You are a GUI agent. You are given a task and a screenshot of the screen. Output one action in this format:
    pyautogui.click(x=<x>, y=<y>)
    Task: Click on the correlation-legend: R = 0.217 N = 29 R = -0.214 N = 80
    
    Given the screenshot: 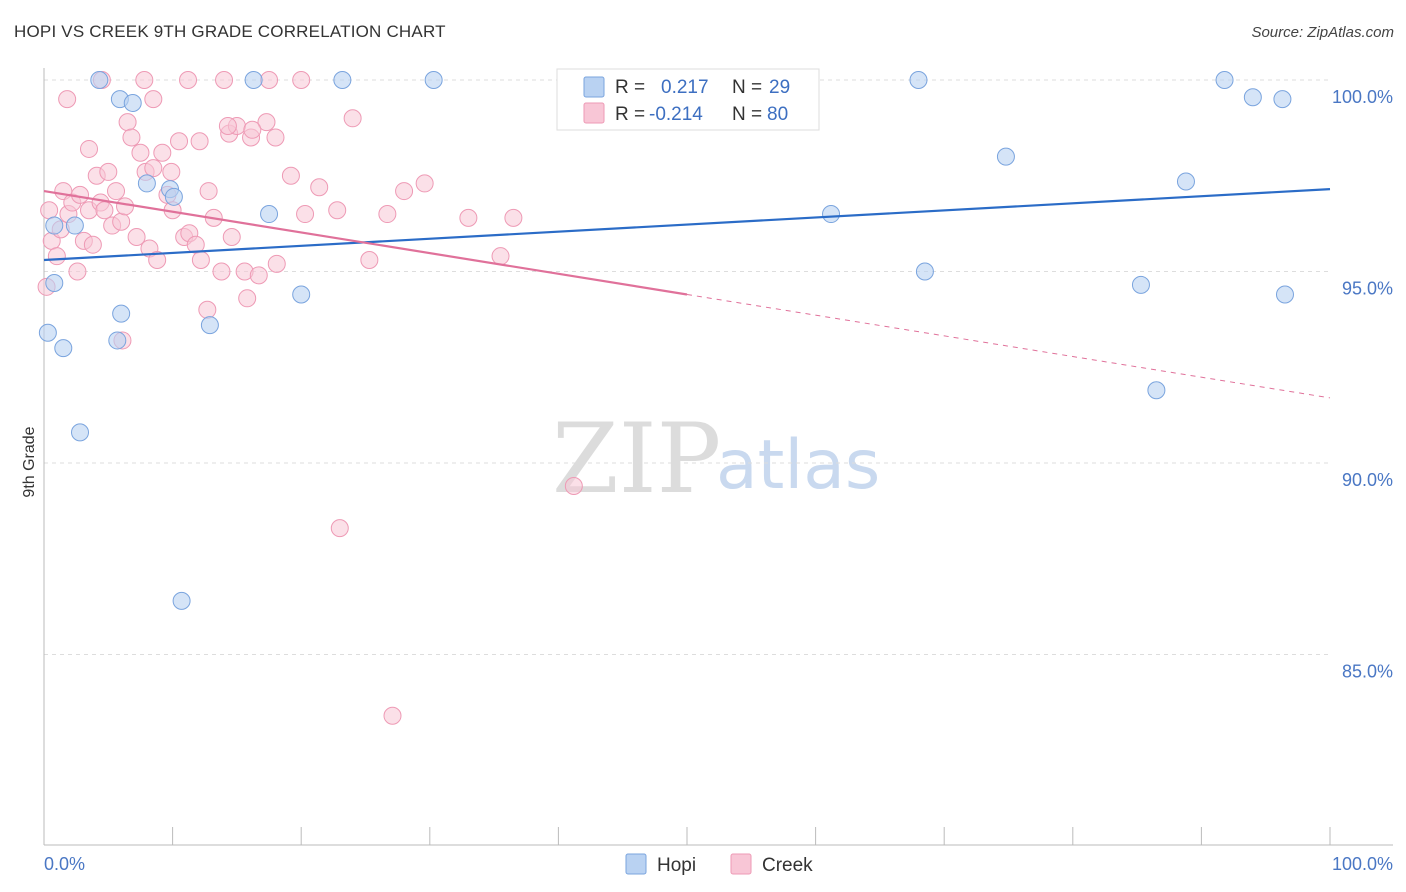 What is the action you would take?
    pyautogui.click(x=688, y=99)
    